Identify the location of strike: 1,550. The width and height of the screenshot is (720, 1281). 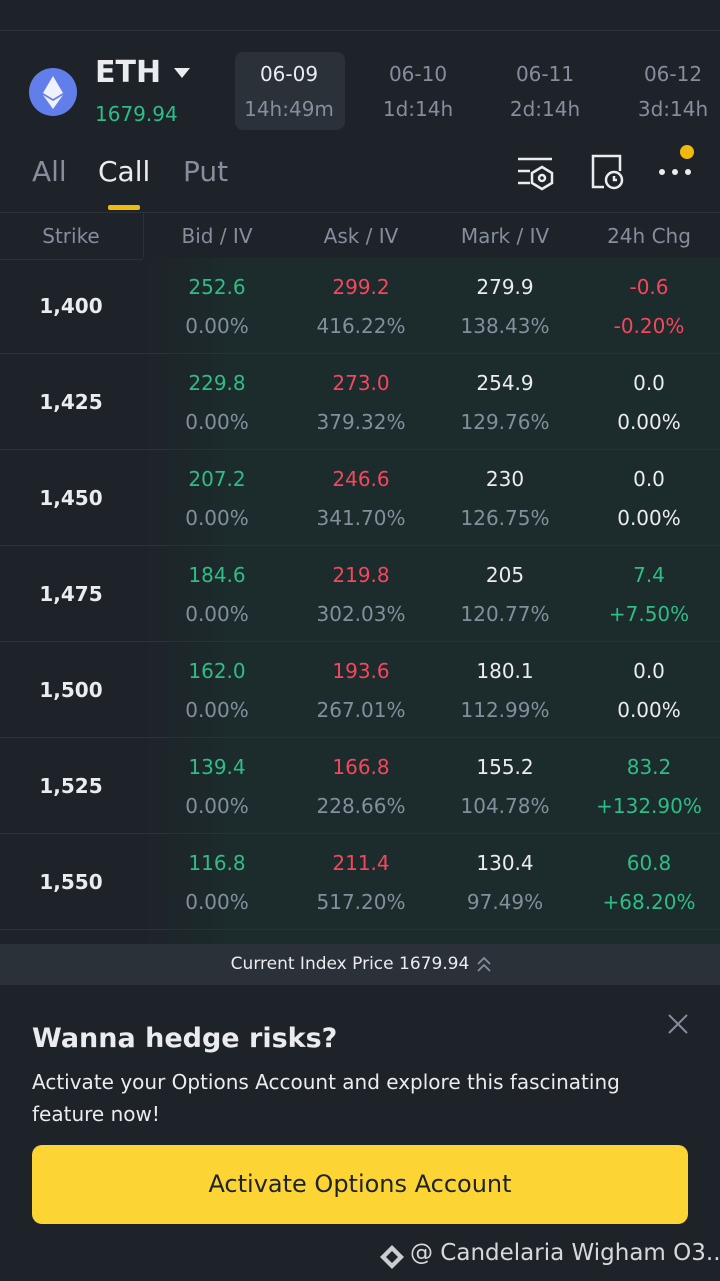
(71, 882).